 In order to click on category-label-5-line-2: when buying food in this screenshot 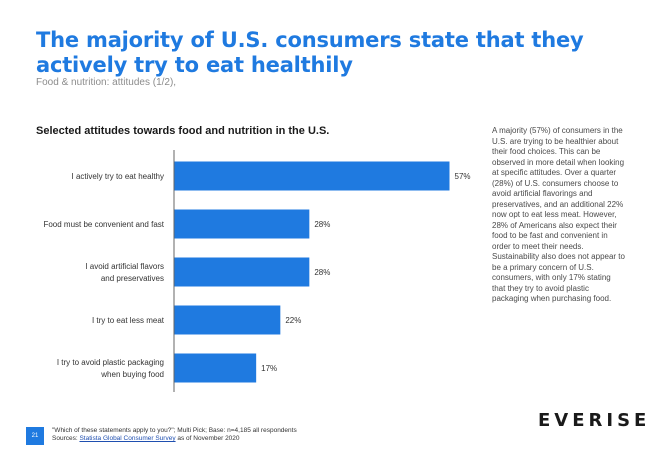, I will do `click(132, 374)`.